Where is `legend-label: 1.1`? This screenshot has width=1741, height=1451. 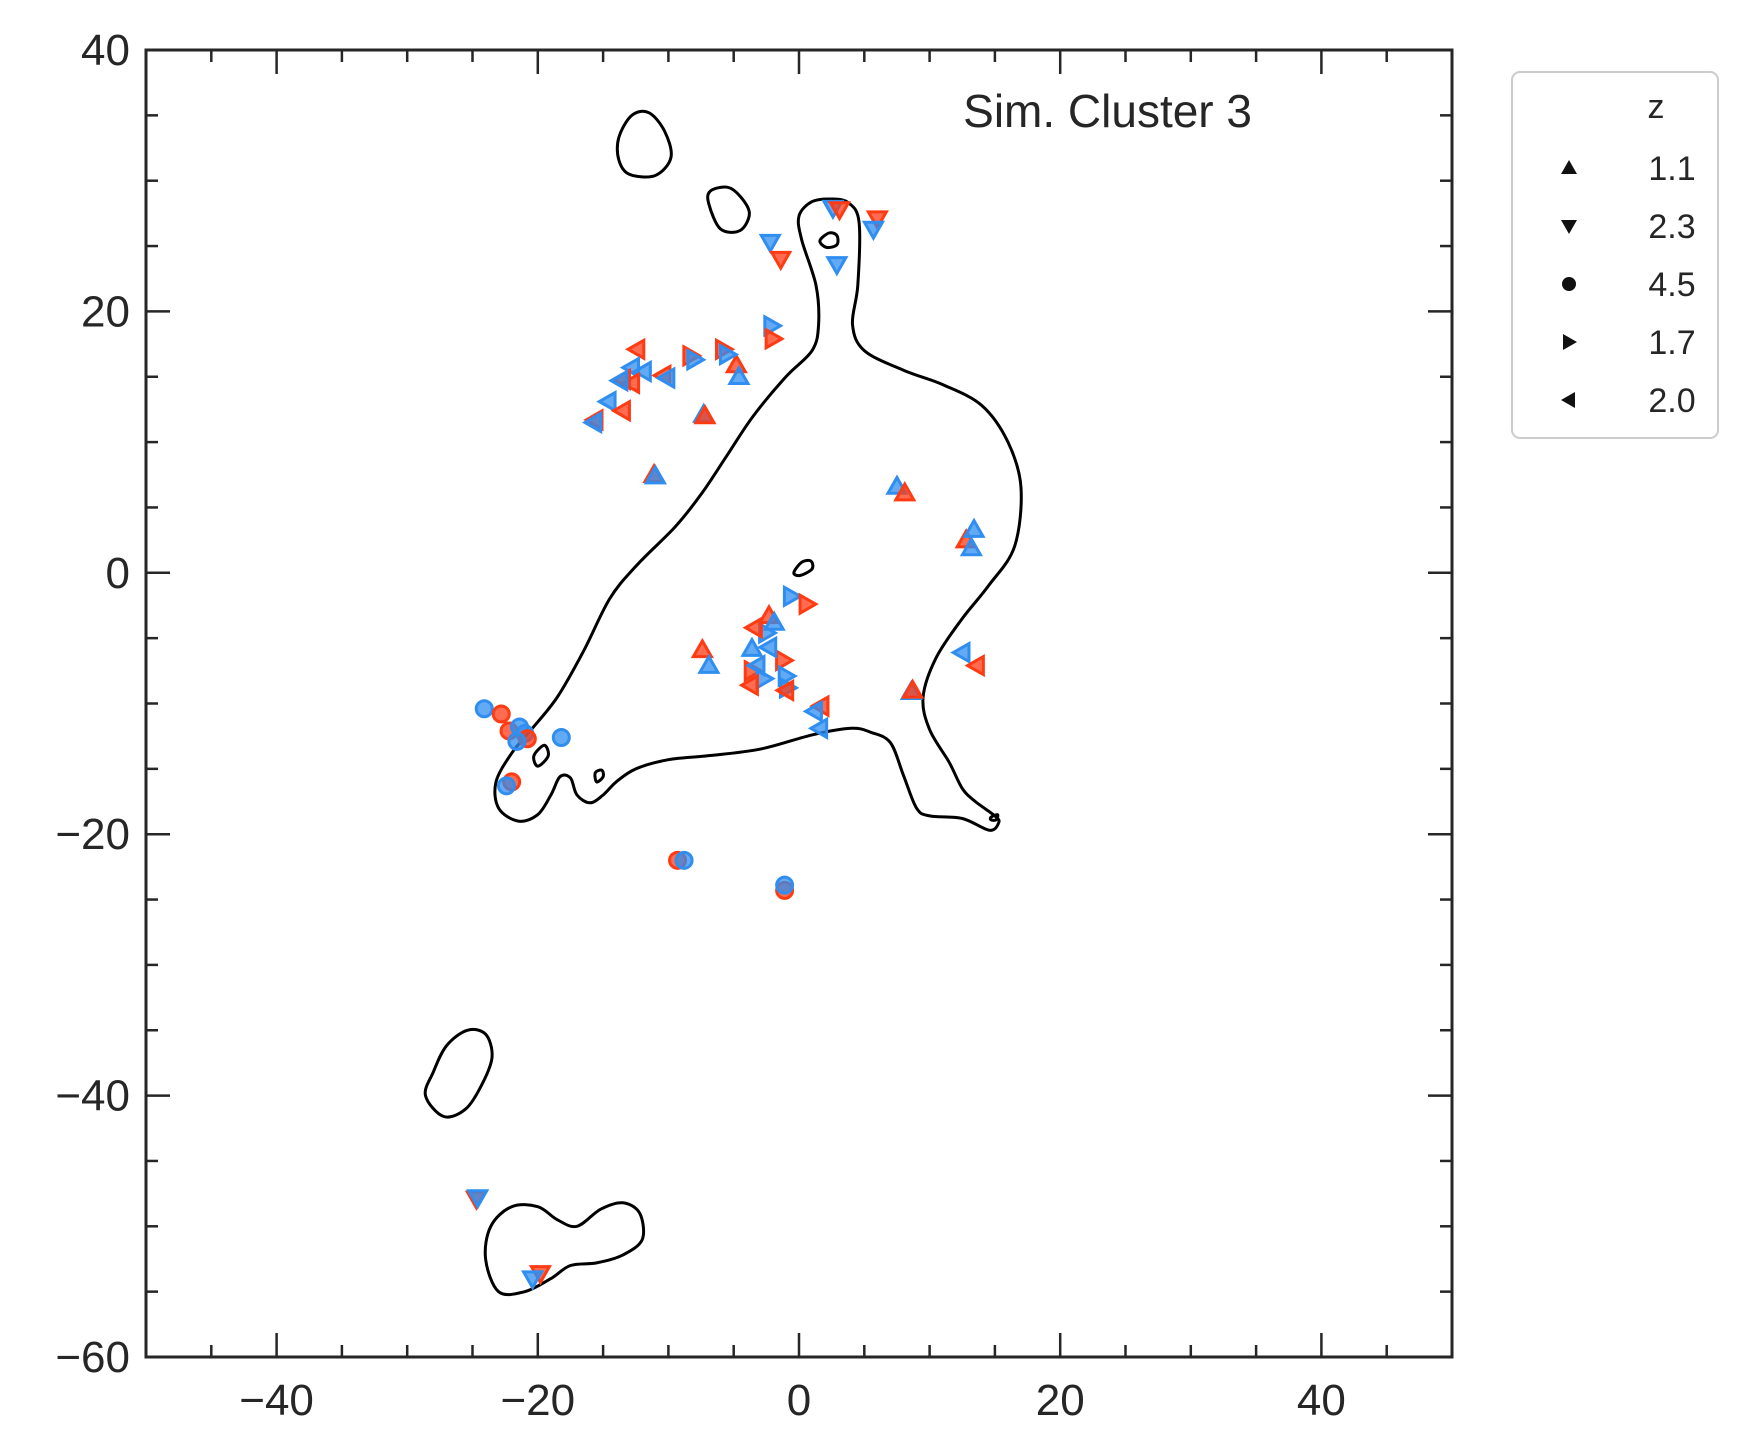 legend-label: 1.1 is located at coordinates (1671, 169).